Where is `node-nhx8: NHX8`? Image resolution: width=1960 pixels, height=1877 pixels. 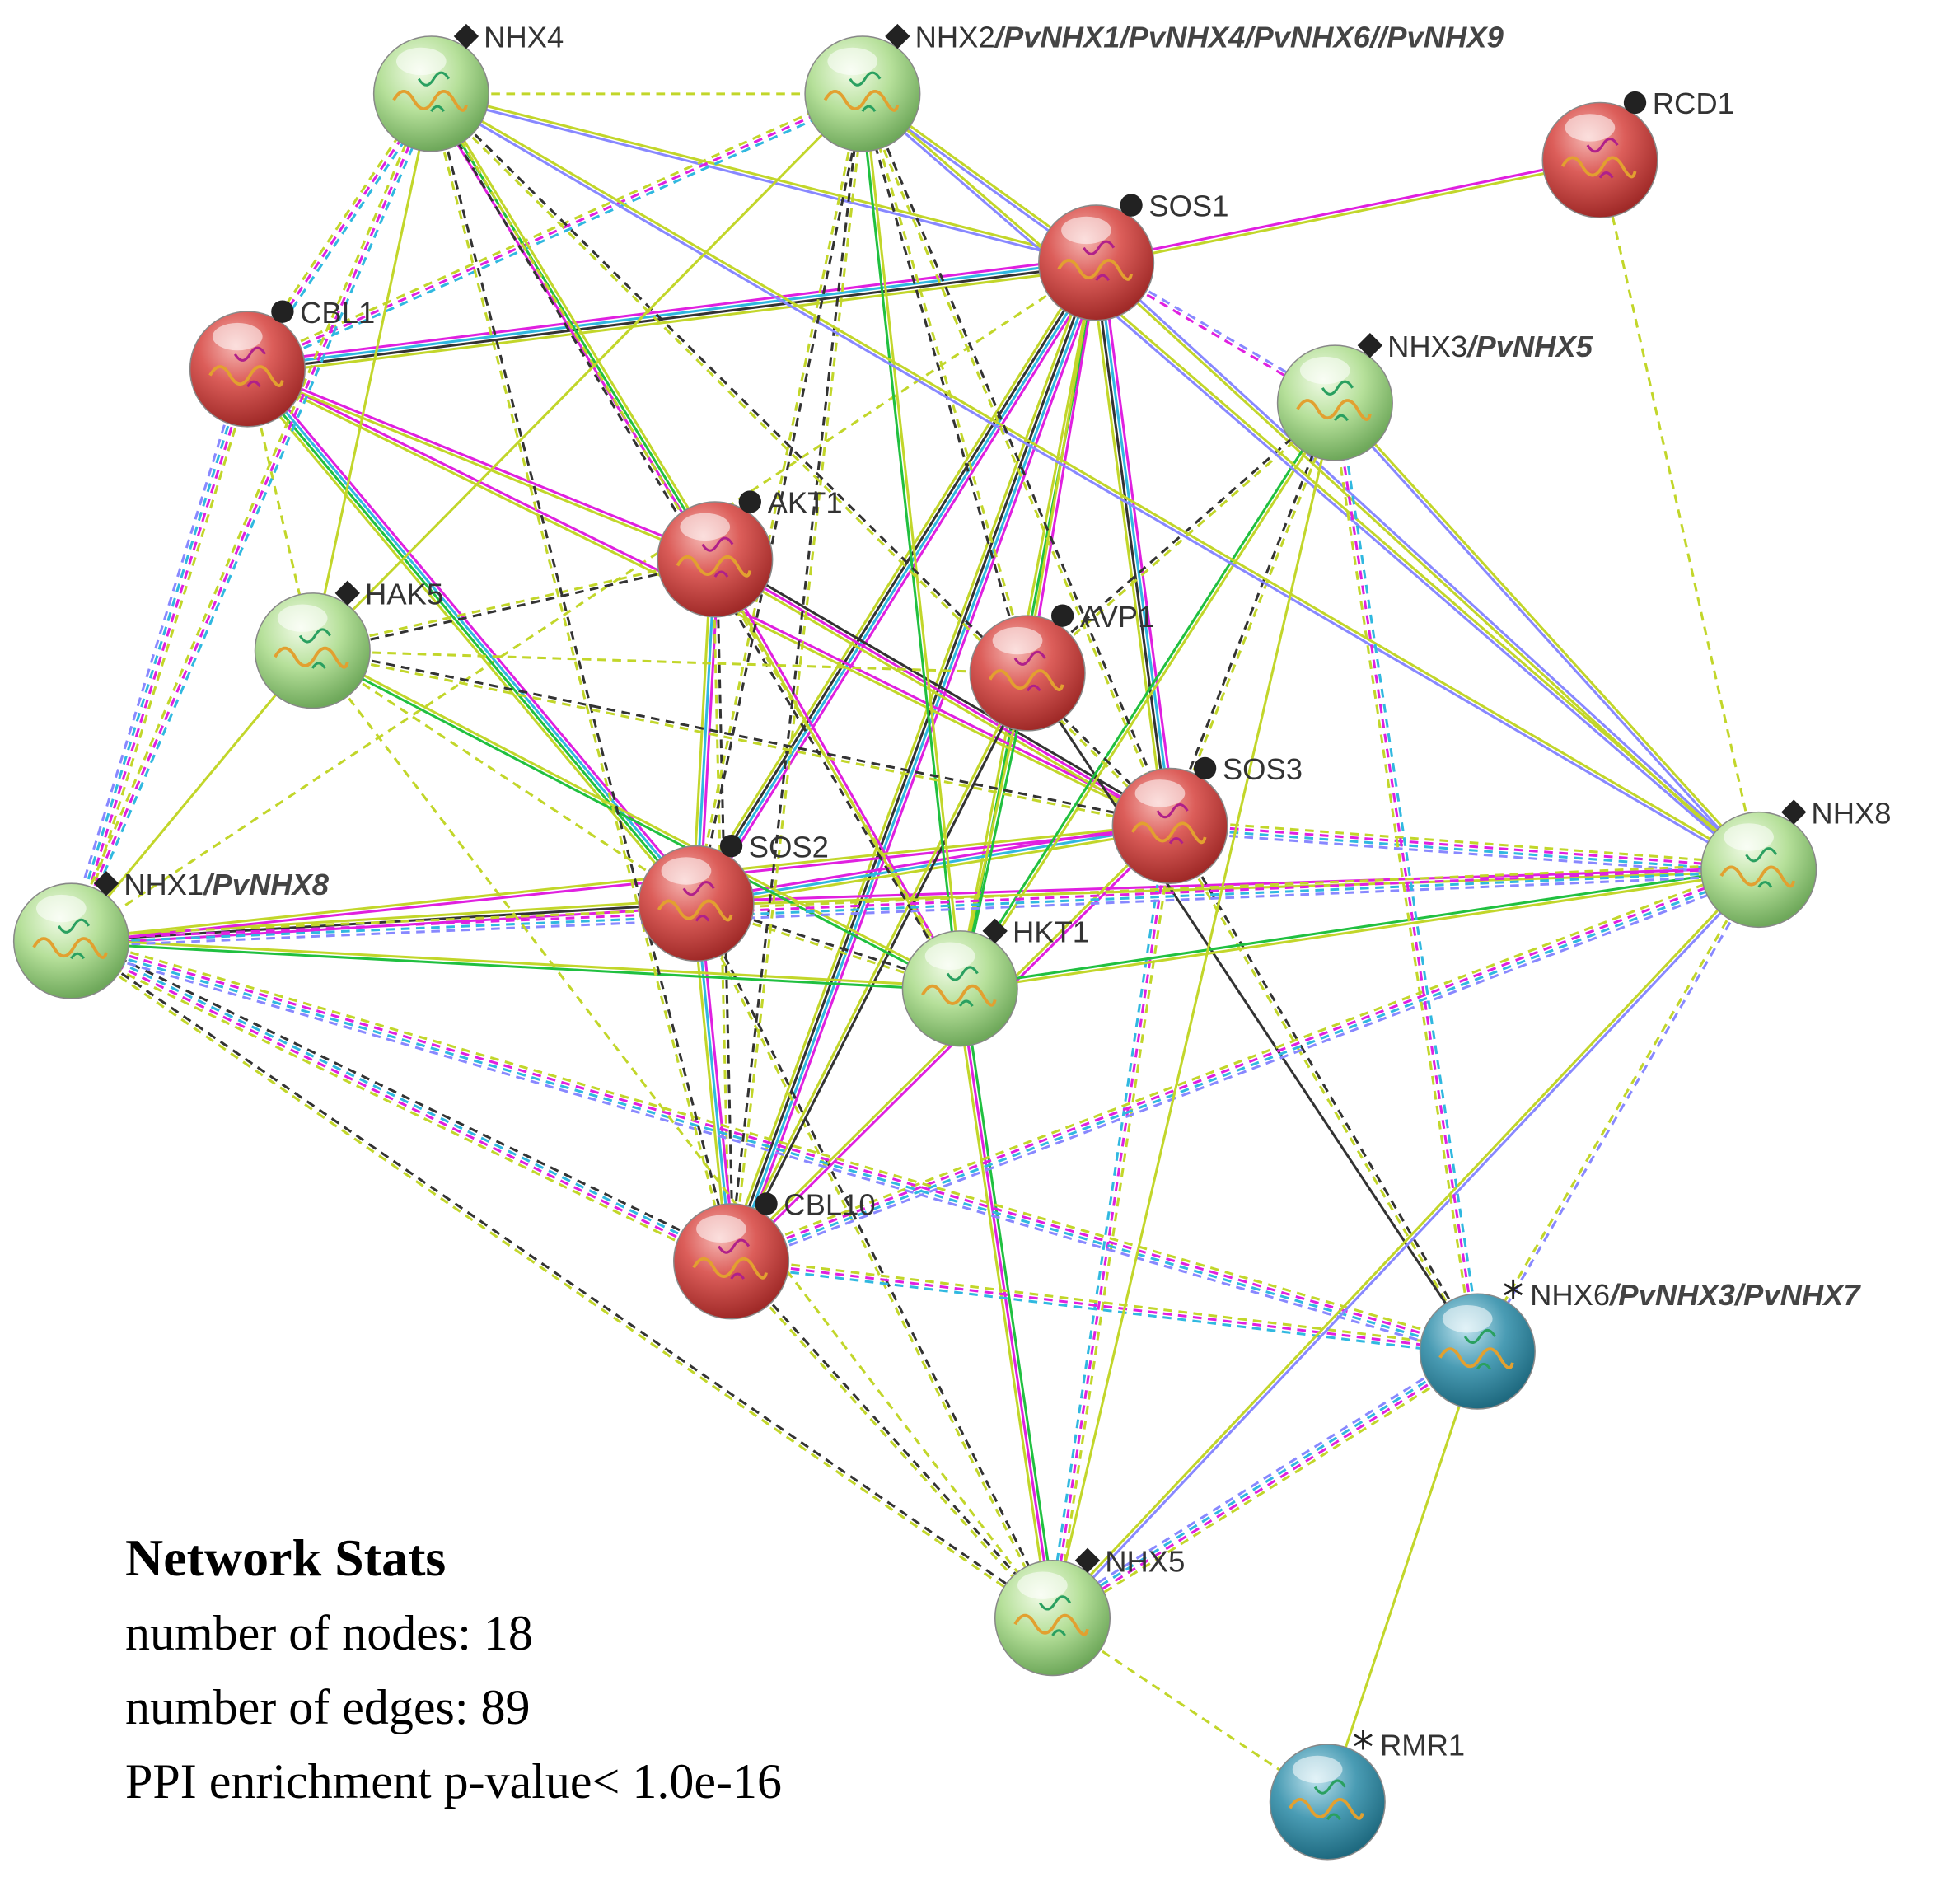
node-nhx8: NHX8 is located at coordinates (1796, 863).